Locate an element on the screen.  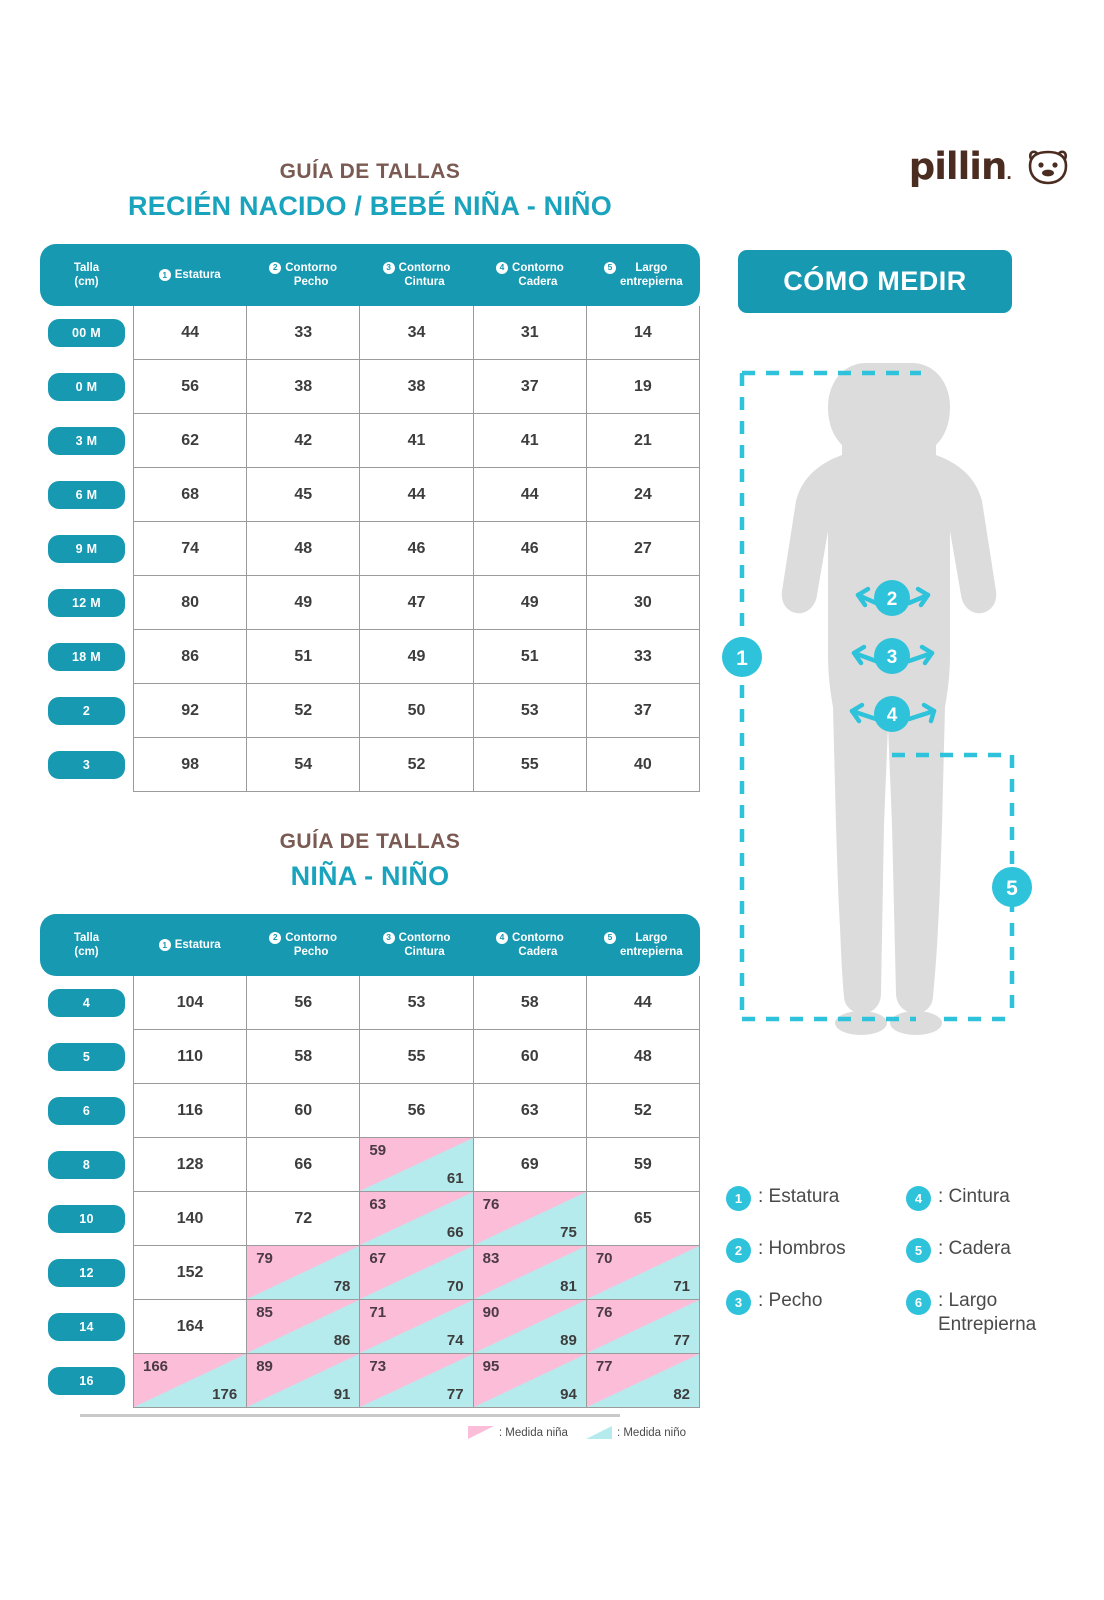
table-cell-split: 166 176 is located at coordinates (191, 1380).